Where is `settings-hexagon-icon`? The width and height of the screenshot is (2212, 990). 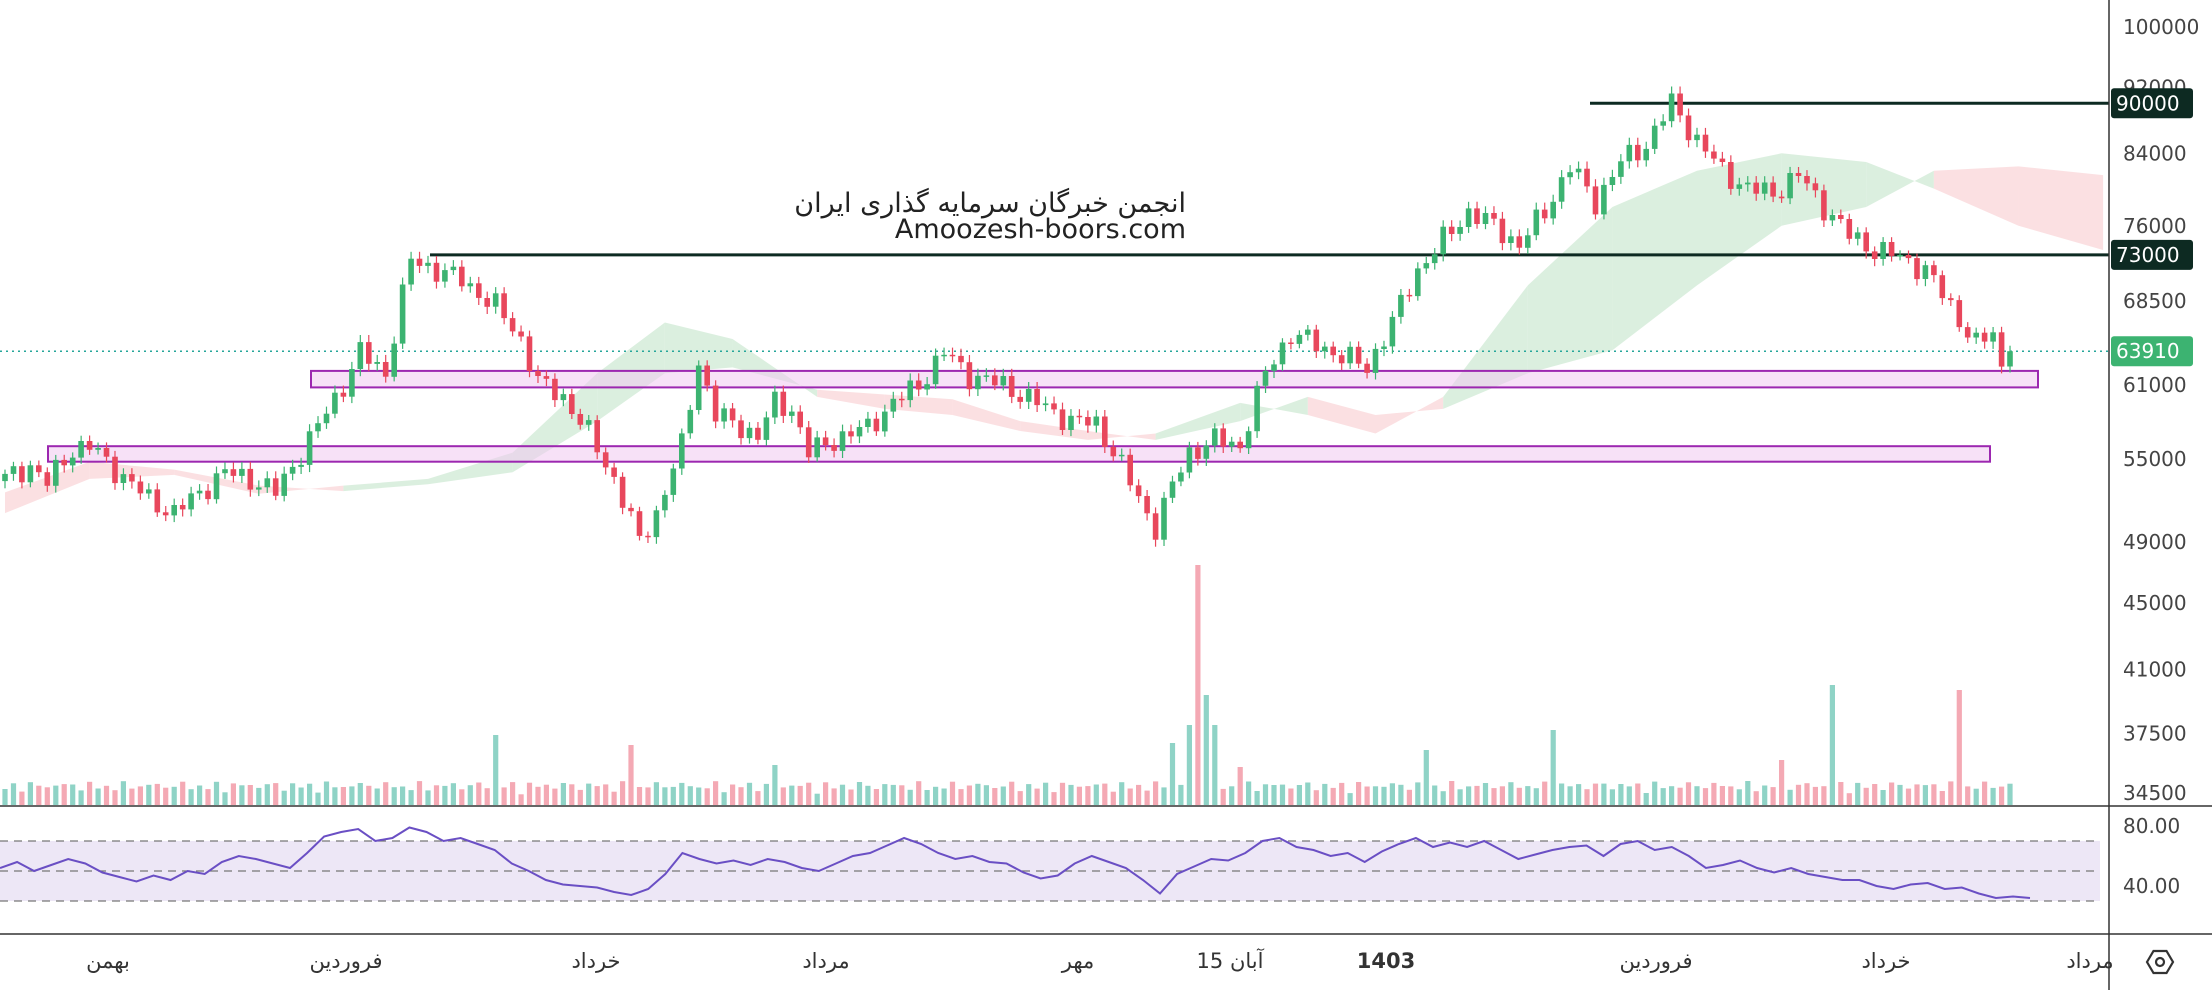
settings-hexagon-icon is located at coordinates (2160, 962).